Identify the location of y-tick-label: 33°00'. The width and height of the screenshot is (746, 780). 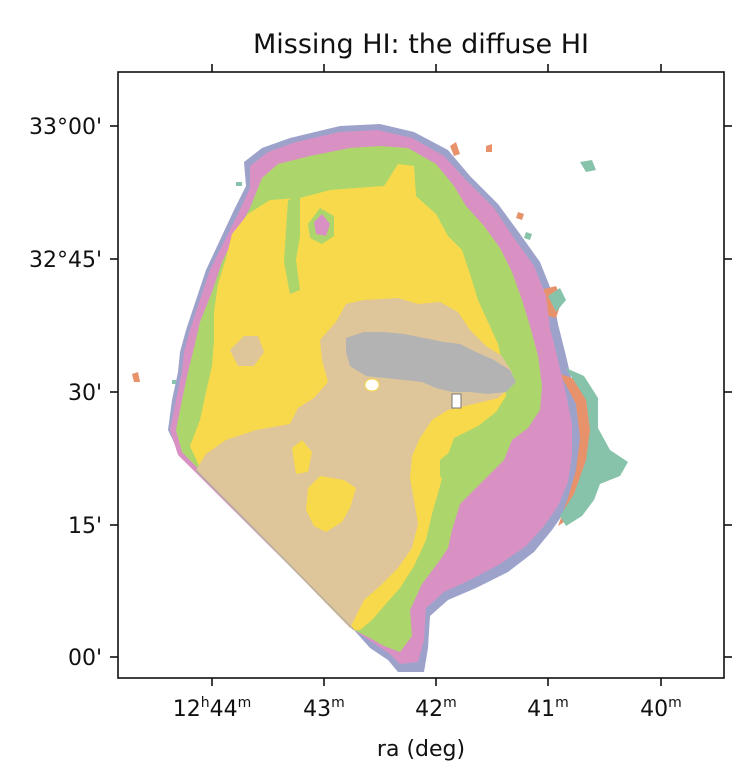
(65, 127).